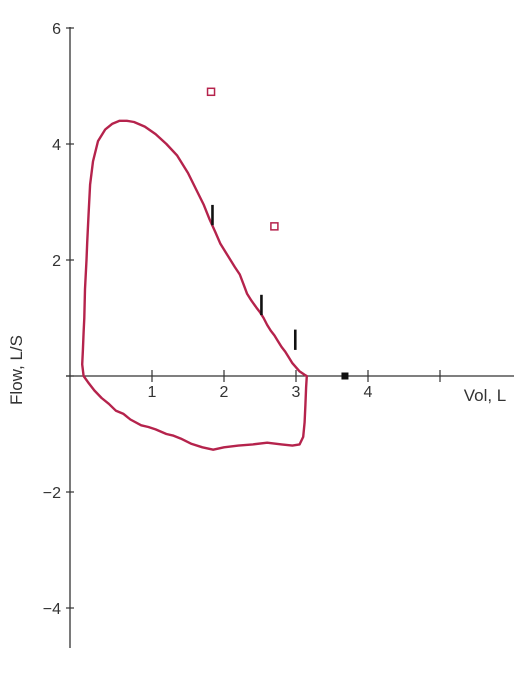  What do you see at coordinates (368, 392) in the screenshot?
I see `x-tick-label: 4` at bounding box center [368, 392].